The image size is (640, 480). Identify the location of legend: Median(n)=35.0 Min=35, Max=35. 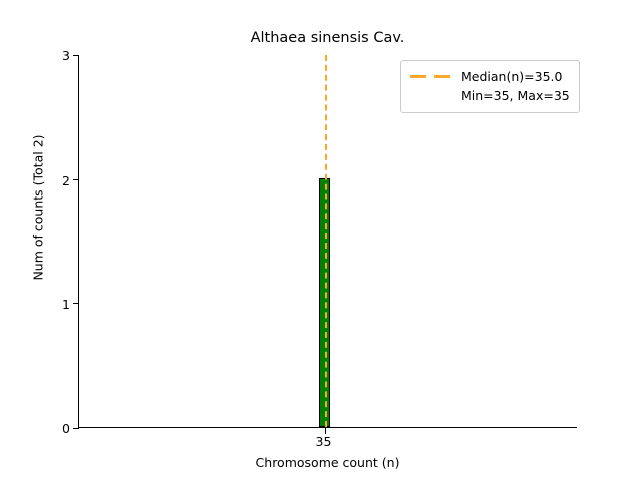
(490, 86).